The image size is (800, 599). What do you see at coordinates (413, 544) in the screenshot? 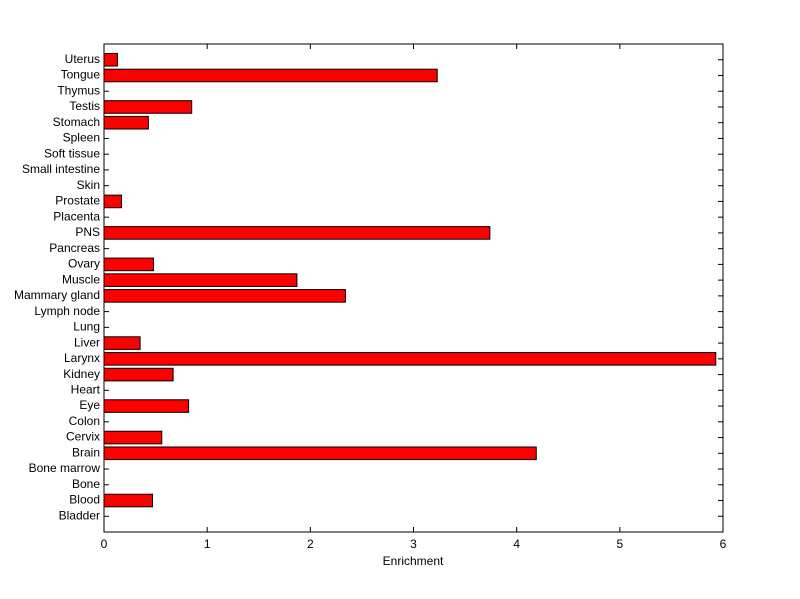
I see `x-tick-label: 3` at bounding box center [413, 544].